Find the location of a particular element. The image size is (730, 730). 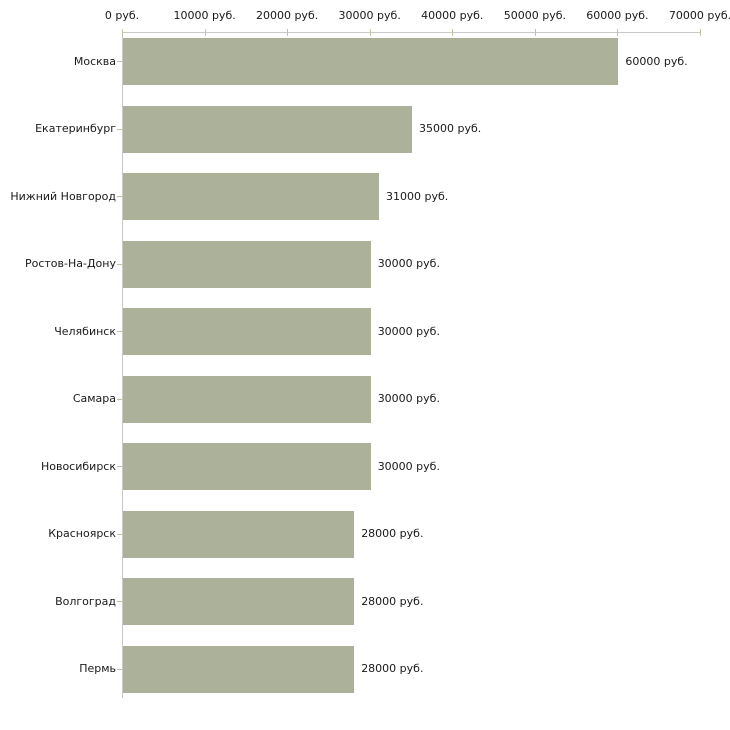

value-label: 35000 руб. is located at coordinates (450, 128).